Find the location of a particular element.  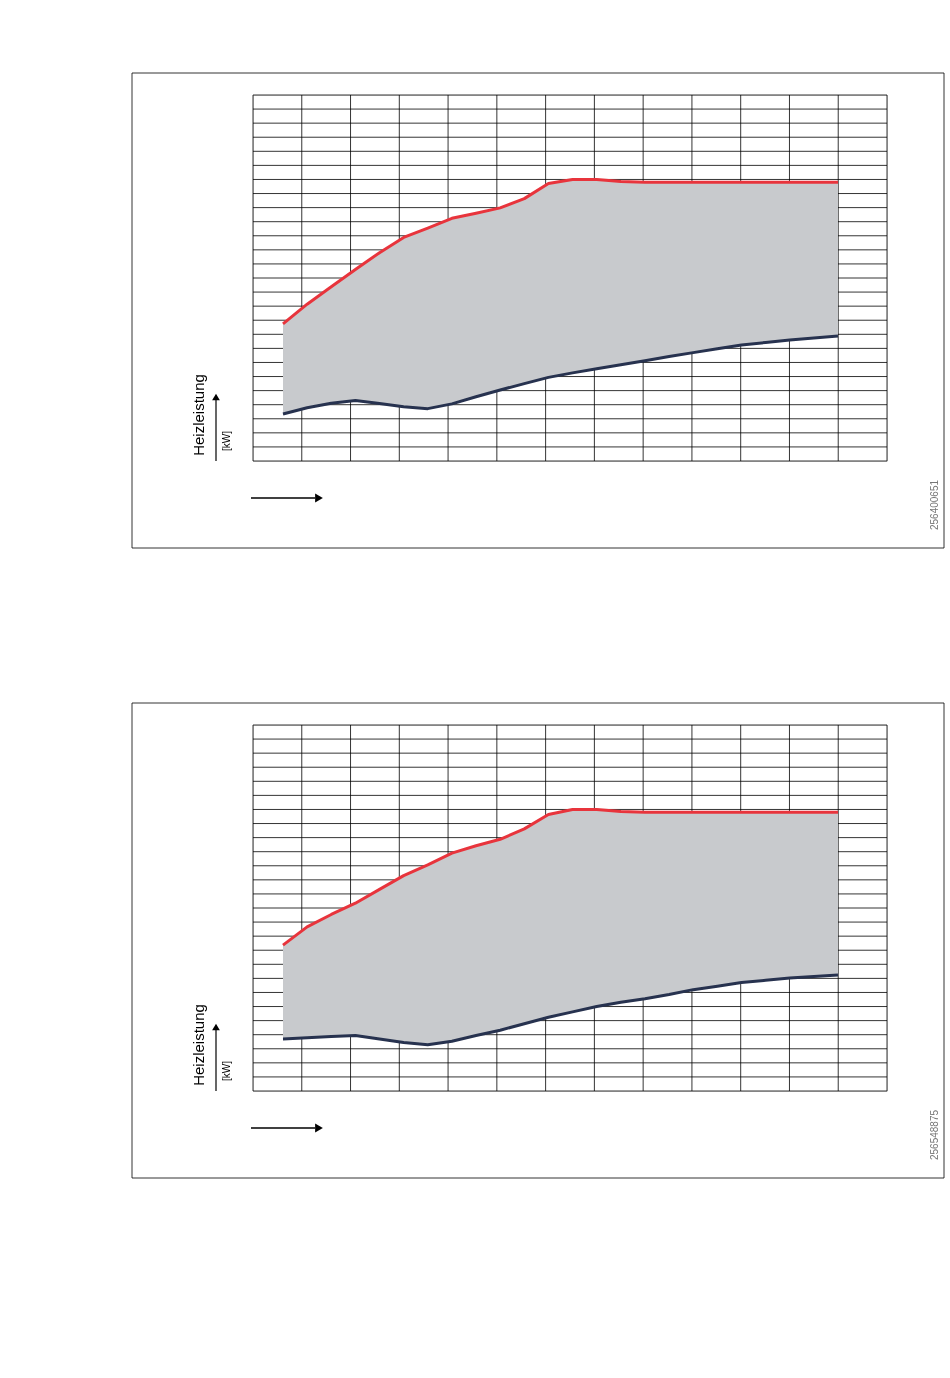

text: 256400651 is located at coordinates (934, 505).